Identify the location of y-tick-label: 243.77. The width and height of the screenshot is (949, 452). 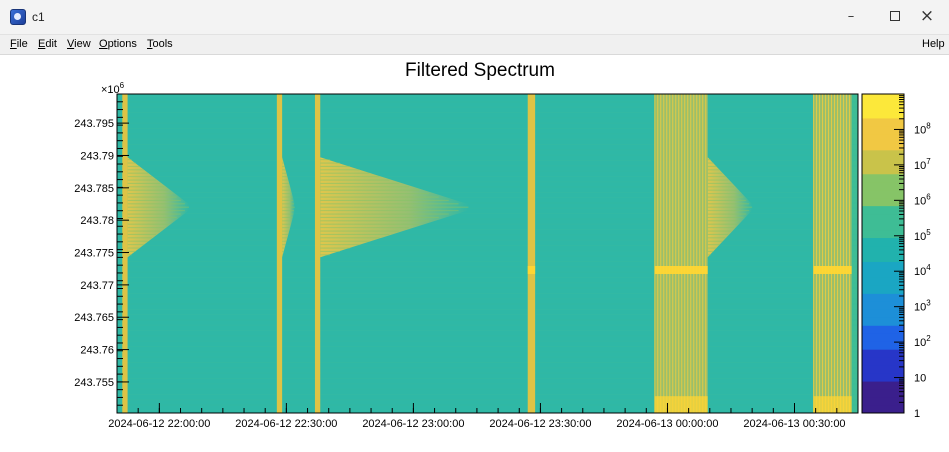
(97, 286).